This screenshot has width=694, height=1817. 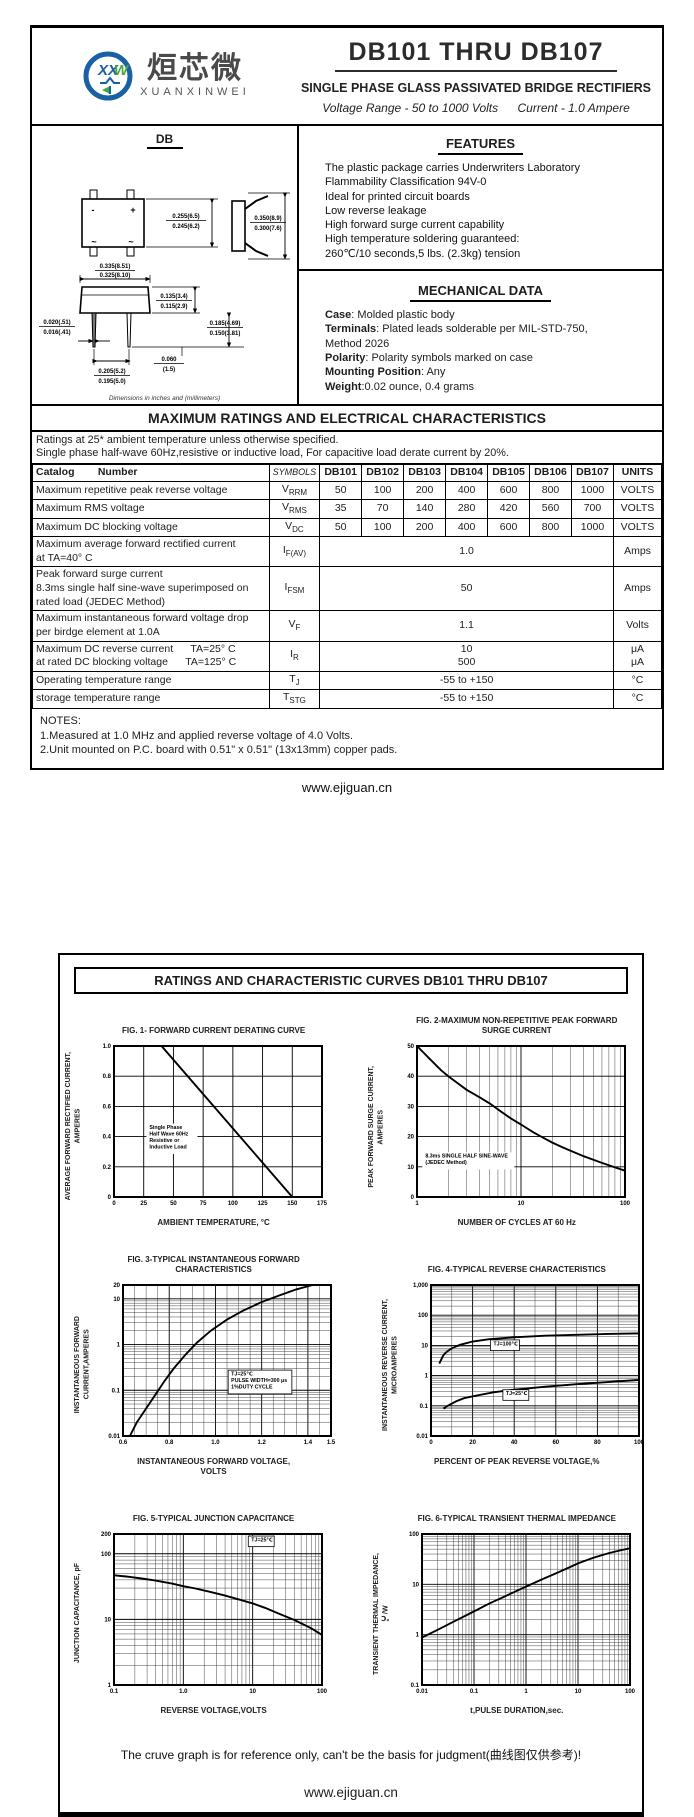 I want to click on svg-text: 0.150(3.81), so click(x=225, y=334).